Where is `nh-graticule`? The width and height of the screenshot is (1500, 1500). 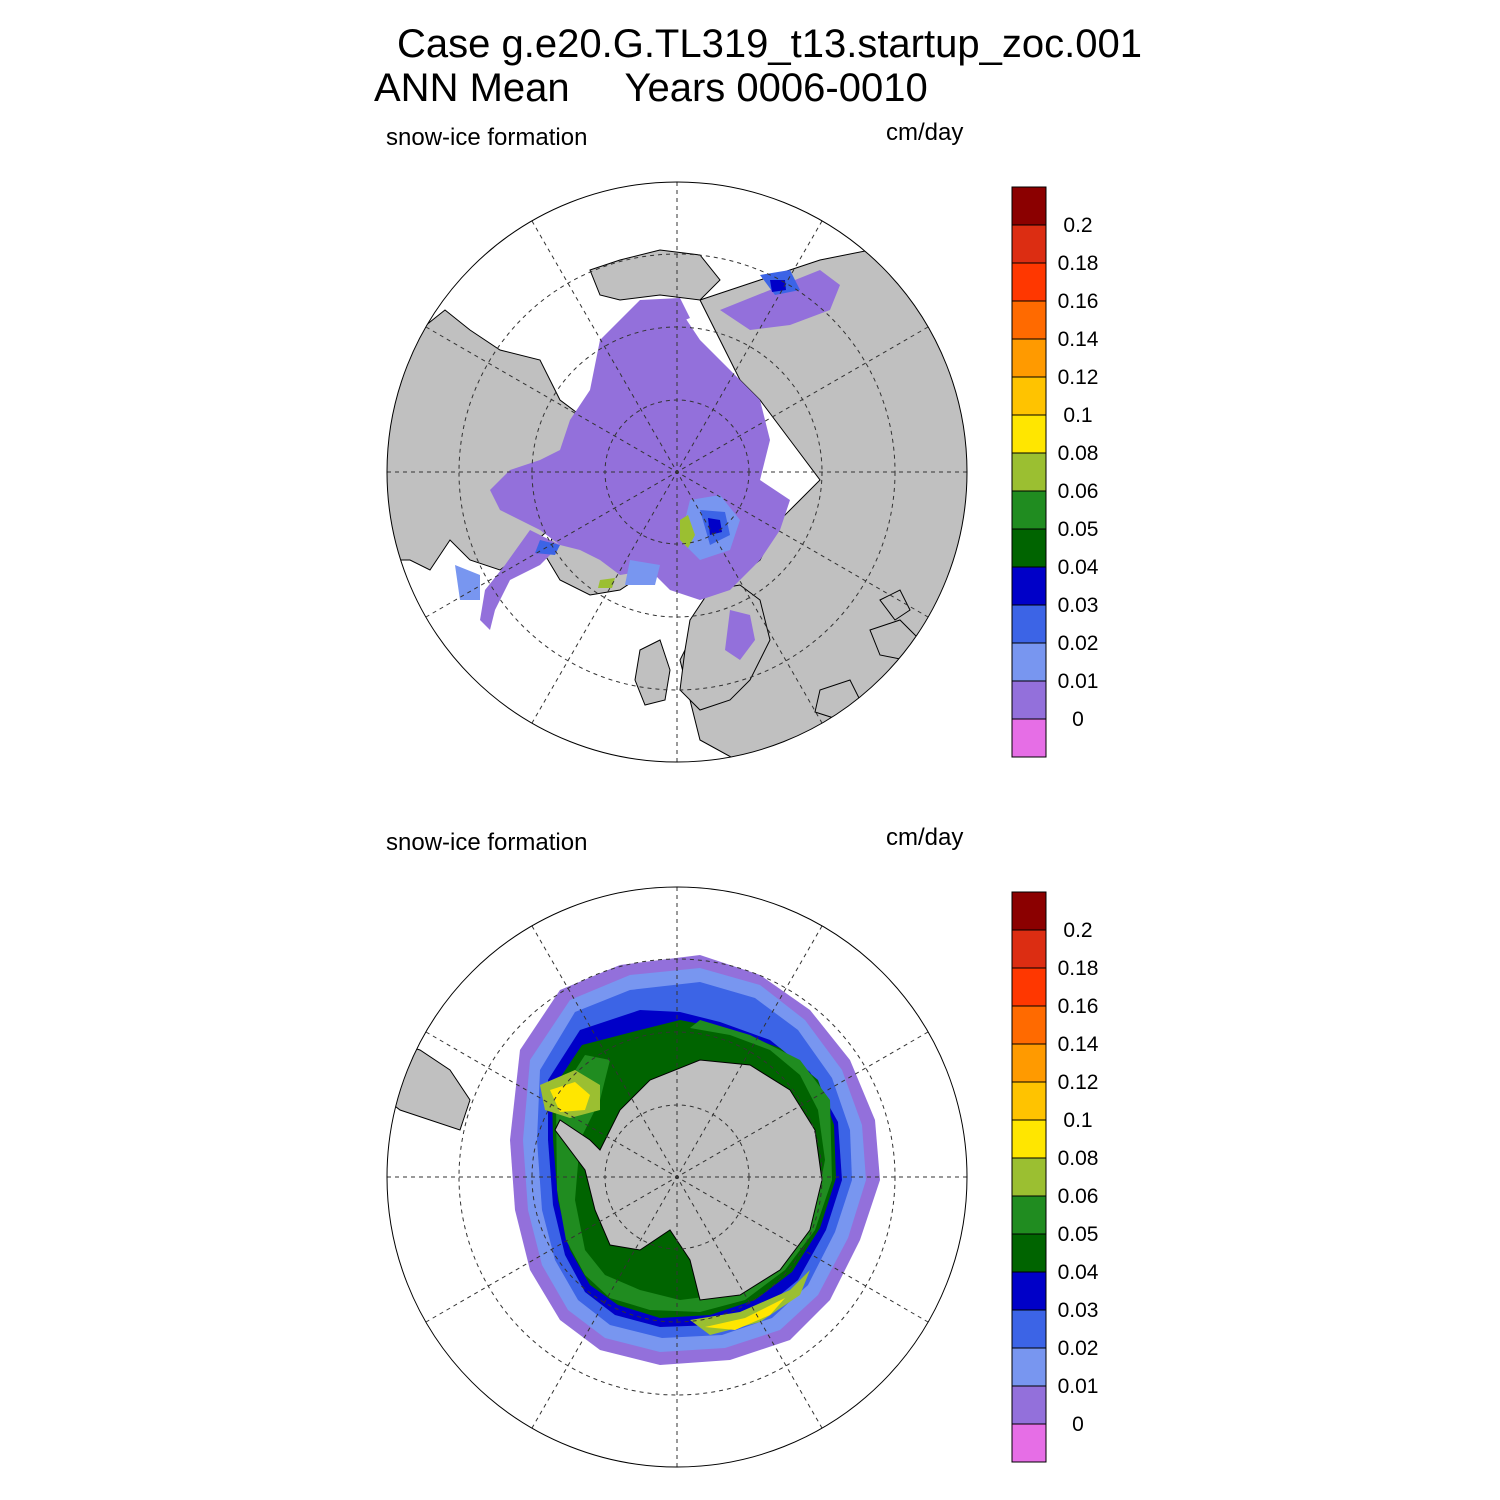 nh-graticule is located at coordinates (677, 472).